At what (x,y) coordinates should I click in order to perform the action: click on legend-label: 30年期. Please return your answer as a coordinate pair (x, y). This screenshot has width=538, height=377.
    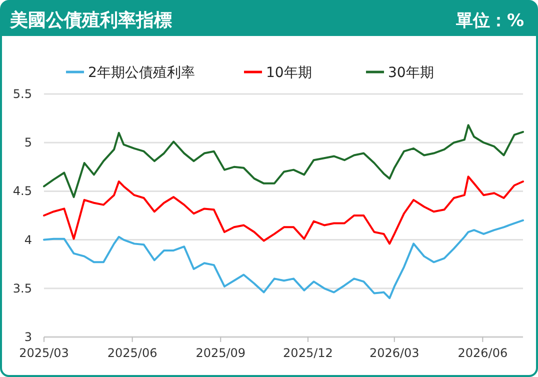
    Looking at the image, I should click on (411, 73).